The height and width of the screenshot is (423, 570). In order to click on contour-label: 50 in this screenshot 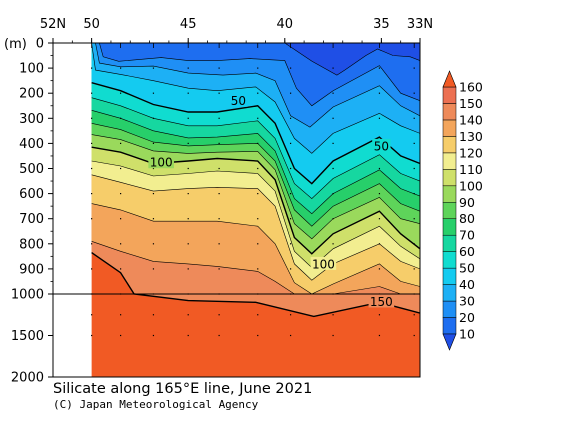, I will do `click(381, 146)`.